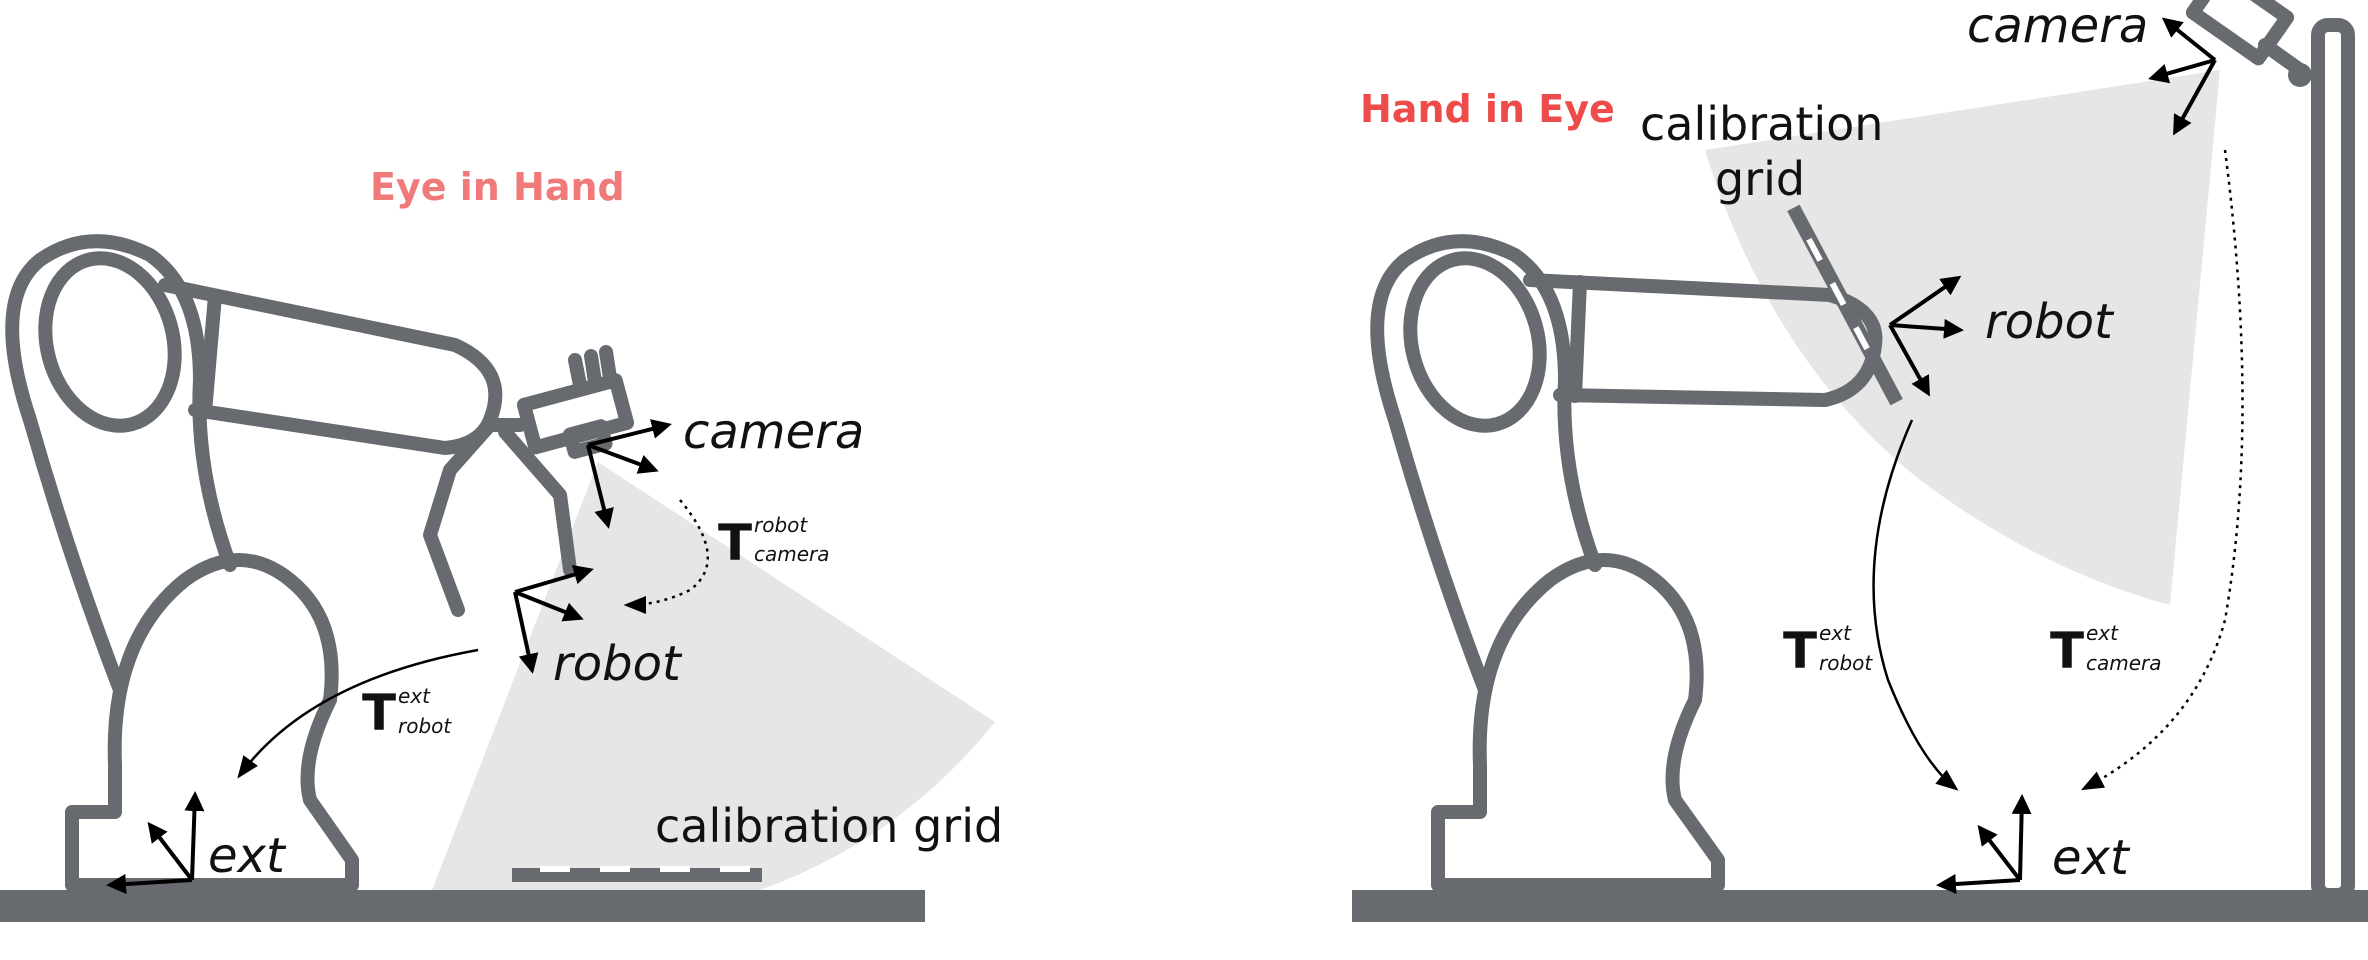  I want to click on robot-gripper, so click(500, 517).